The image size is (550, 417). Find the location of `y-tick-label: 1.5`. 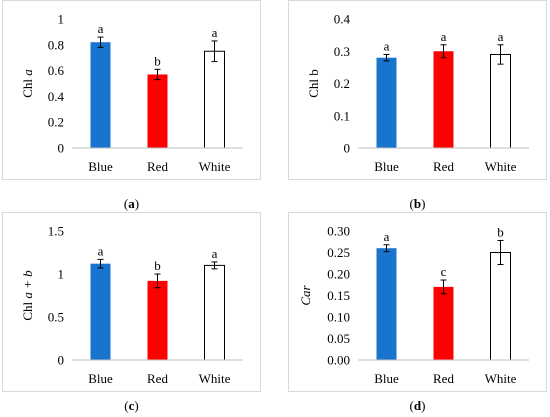

y-tick-label: 1.5 is located at coordinates (56, 231).